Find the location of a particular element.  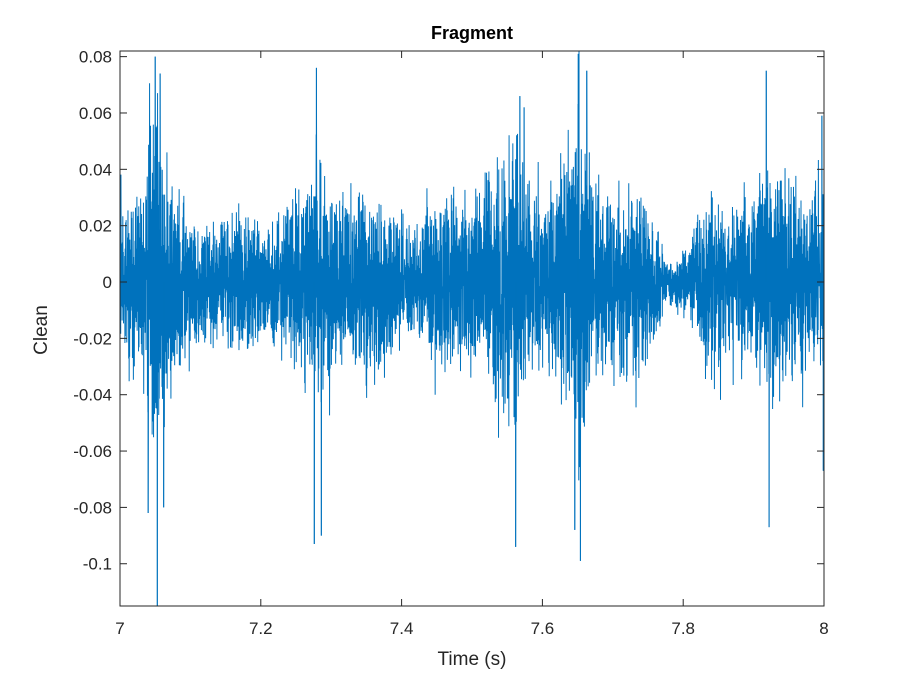

x-axis-label: Time (s) is located at coordinates (472, 659).